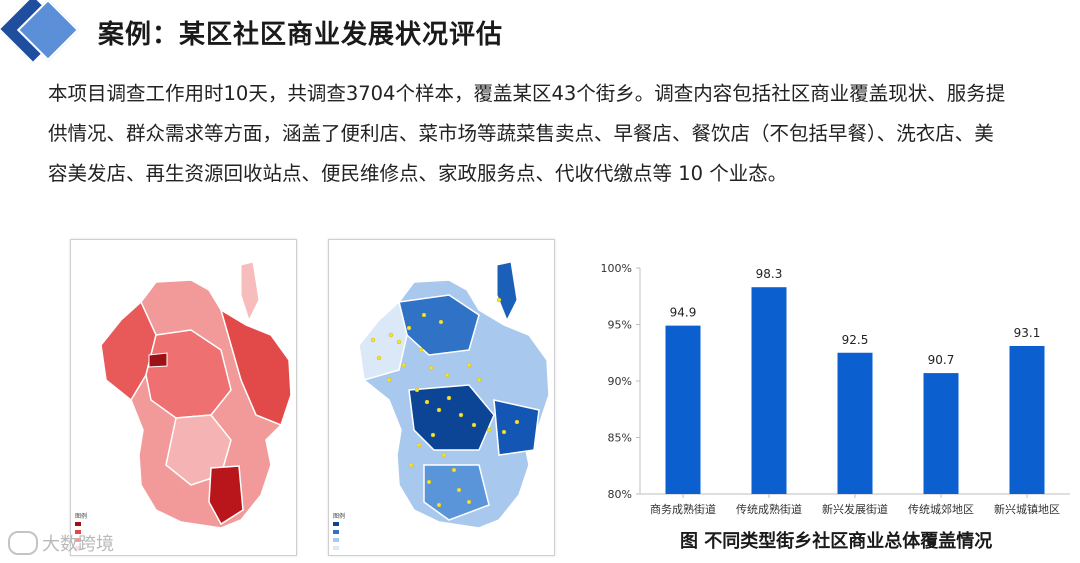 The image size is (1080, 563). What do you see at coordinates (683, 313) in the screenshot?
I see `bar-value-label: 94.9` at bounding box center [683, 313].